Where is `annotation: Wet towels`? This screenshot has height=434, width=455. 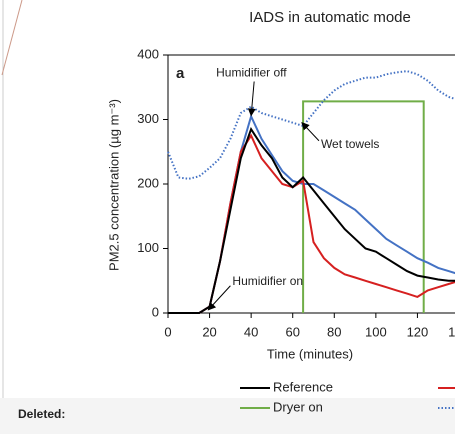
annotation: Wet towels is located at coordinates (350, 144).